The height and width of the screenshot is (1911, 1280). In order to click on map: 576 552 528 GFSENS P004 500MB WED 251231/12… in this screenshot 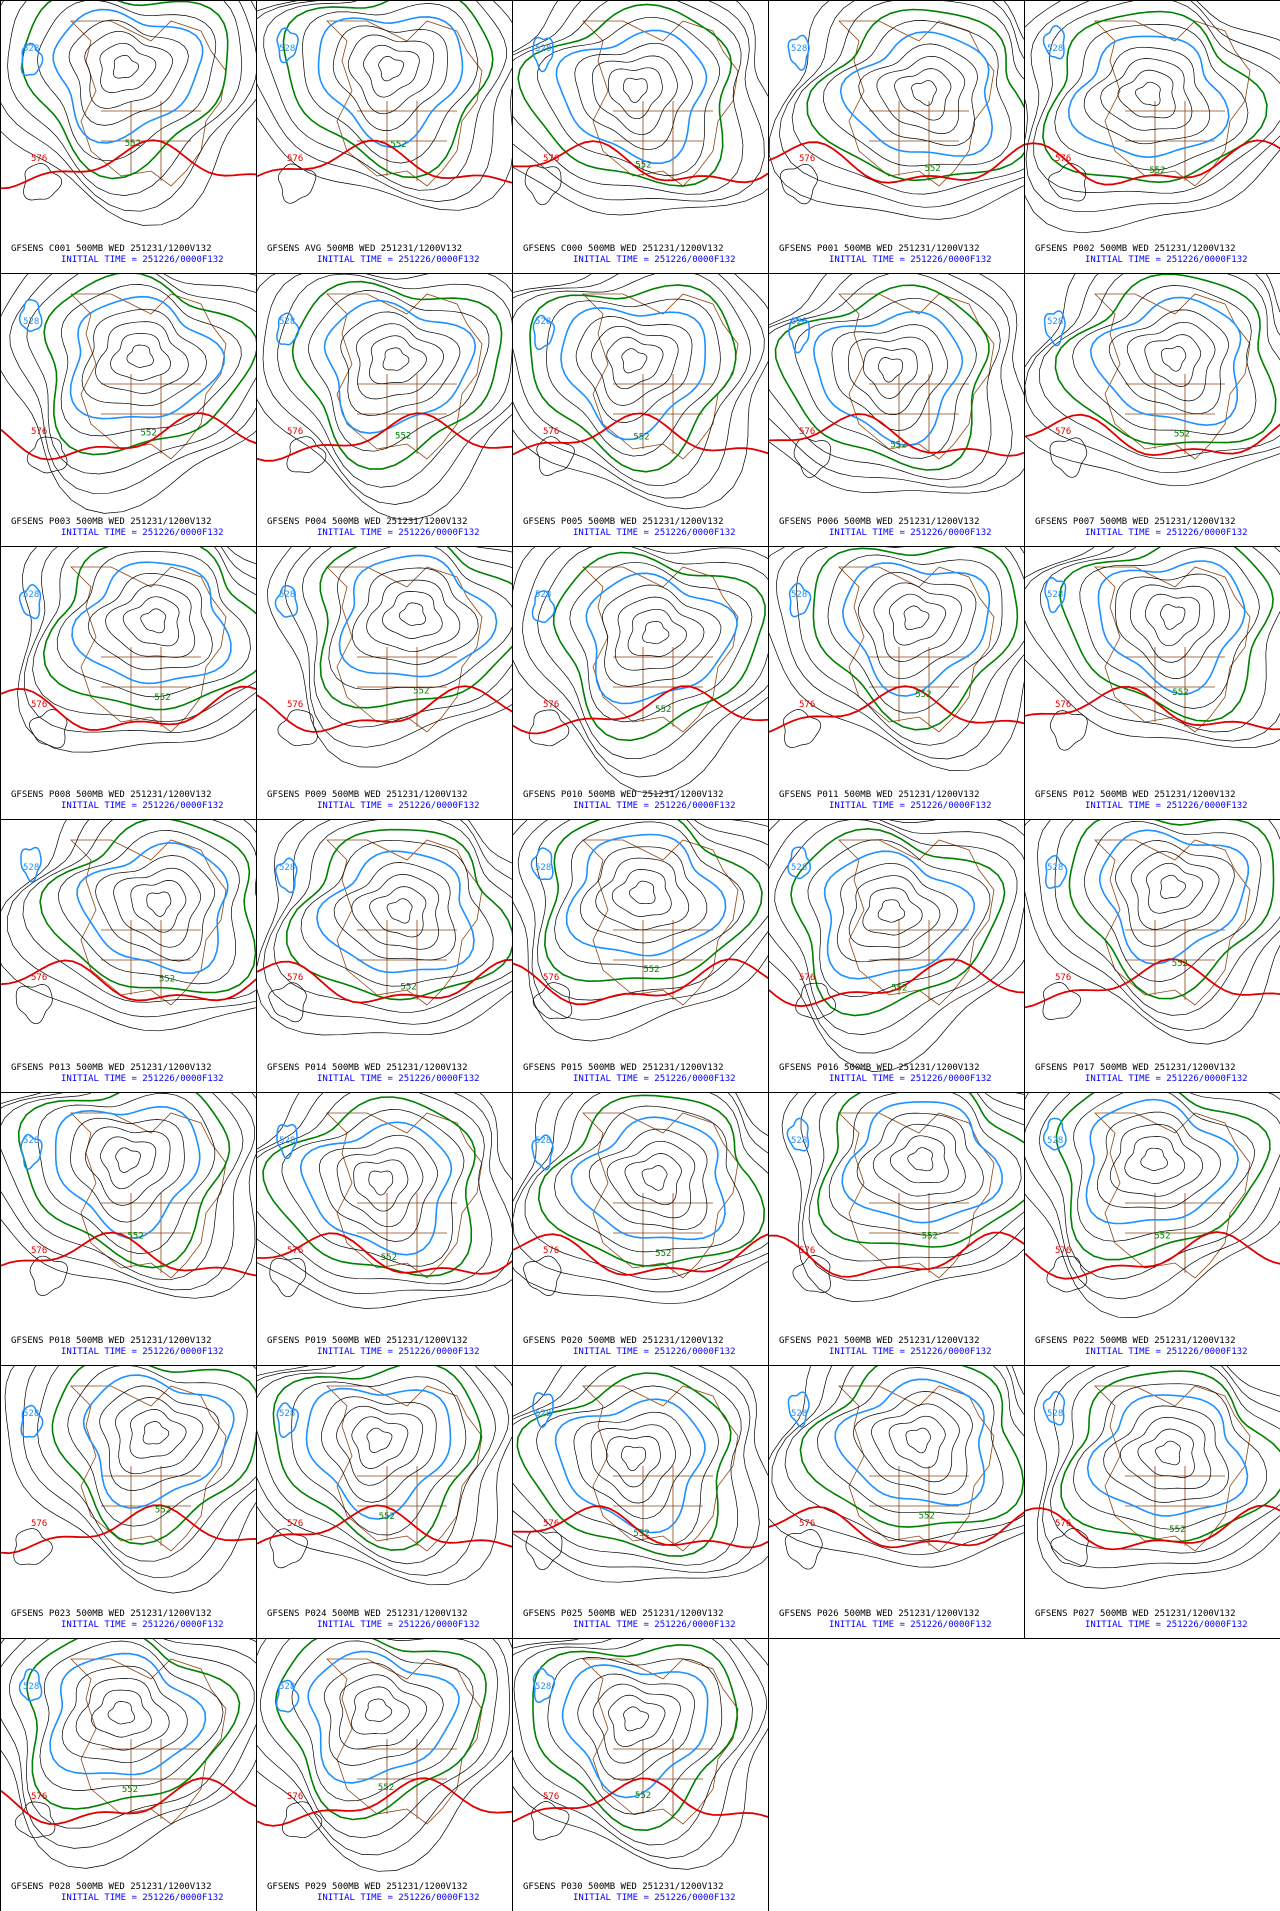, I will do `click(384, 406)`.